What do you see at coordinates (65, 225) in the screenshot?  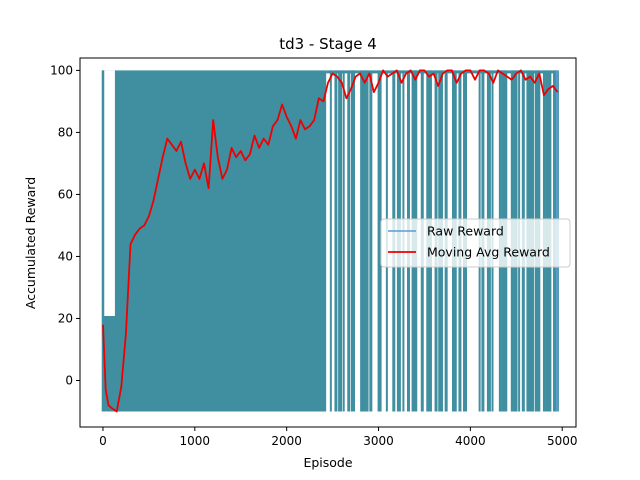 I see `y-axis-ticks: 0 20 40 60 80 100` at bounding box center [65, 225].